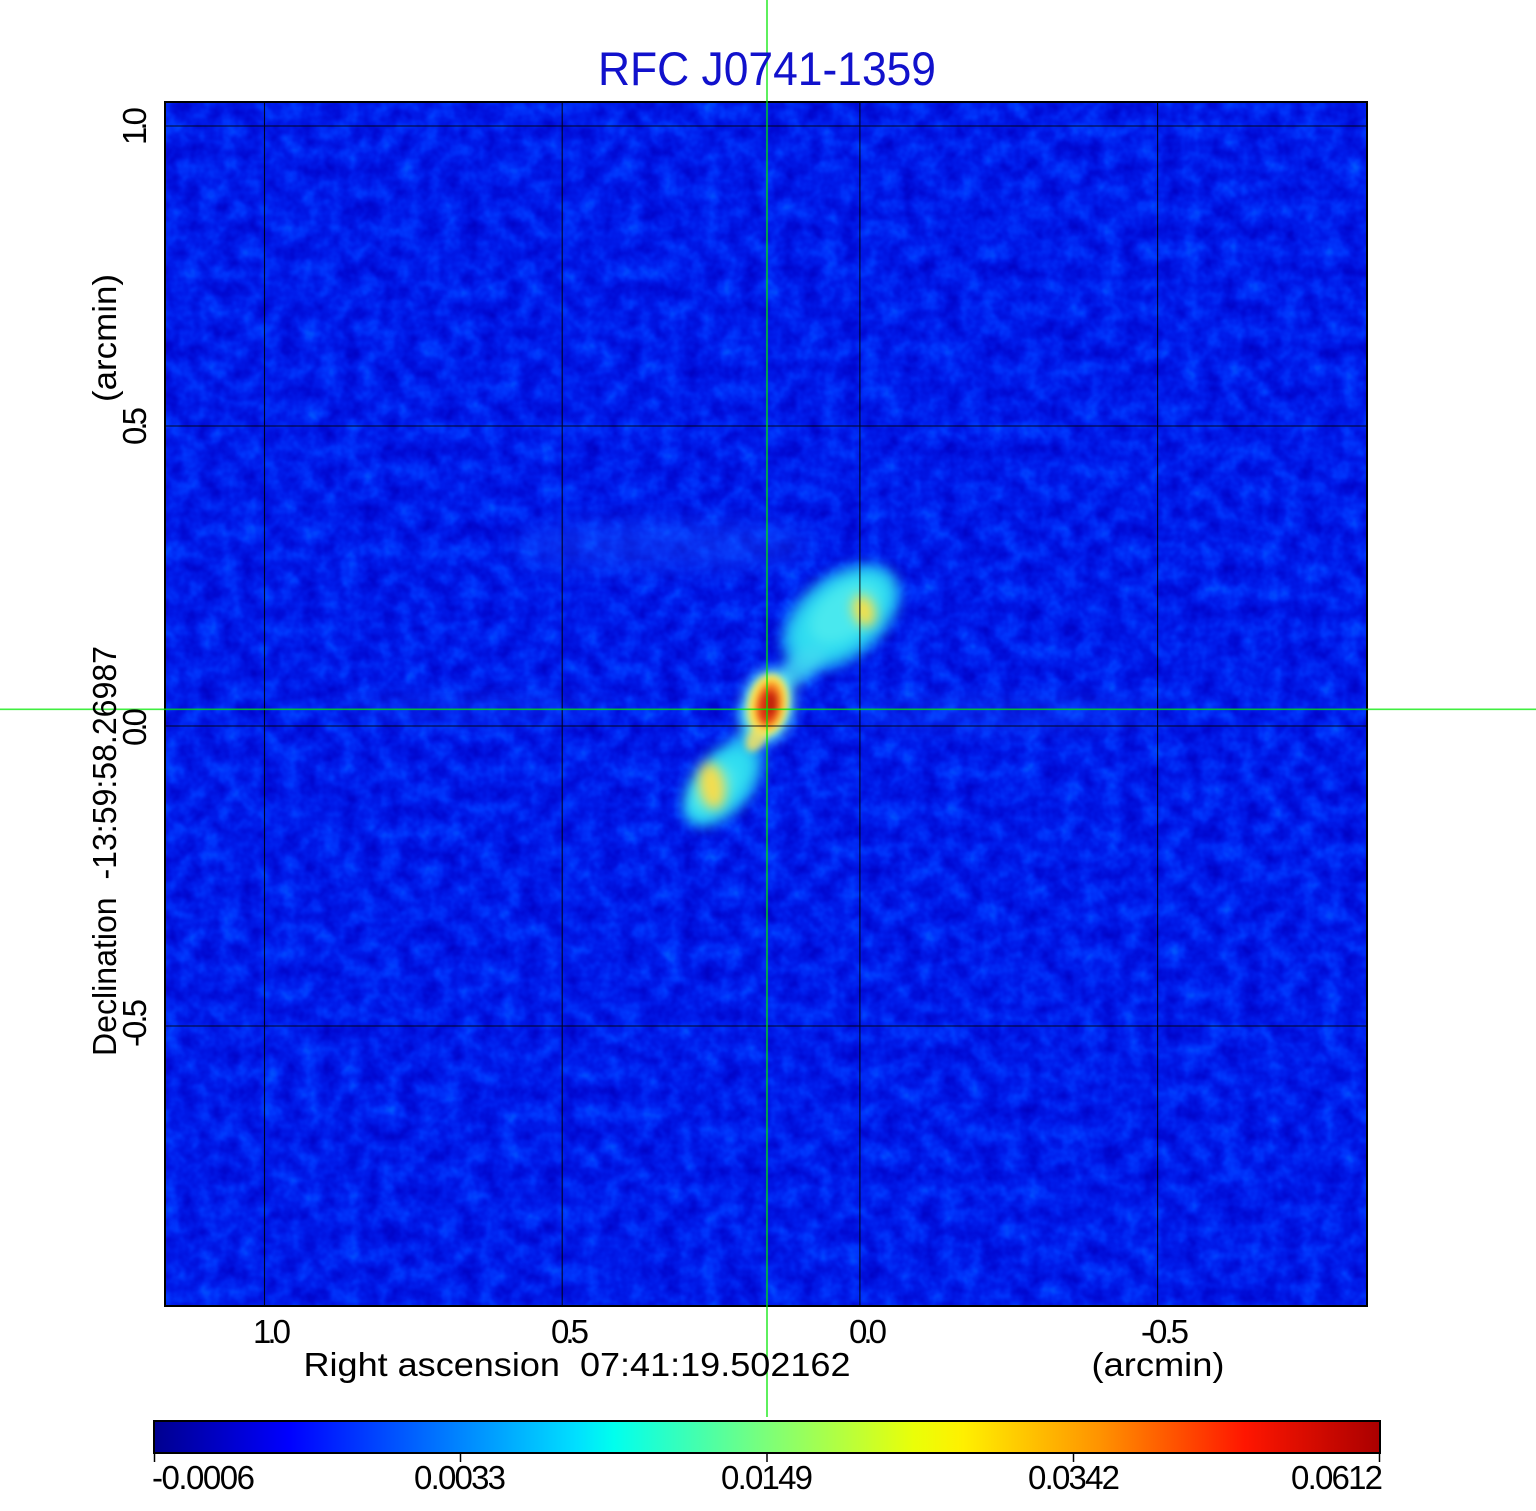  Describe the element at coordinates (104, 851) in the screenshot. I see `svg-text: Declination -13:59:58.26987` at that location.